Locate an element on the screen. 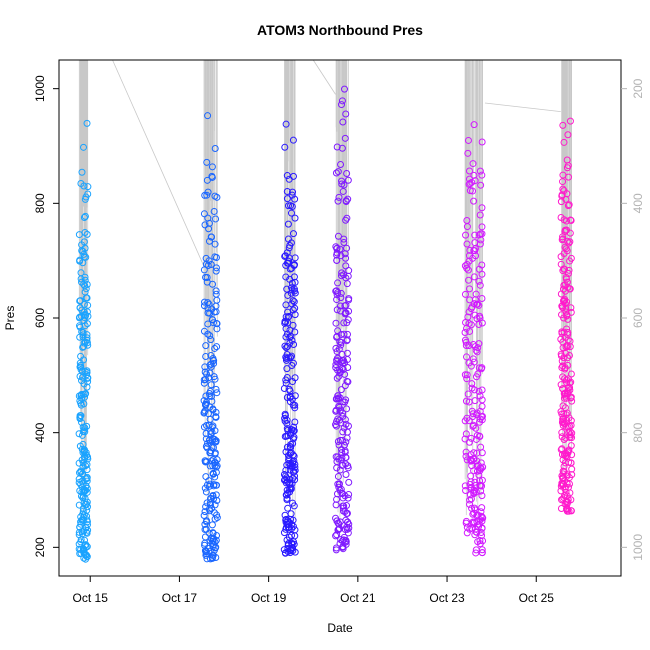  transit-line is located at coordinates (522, 107).